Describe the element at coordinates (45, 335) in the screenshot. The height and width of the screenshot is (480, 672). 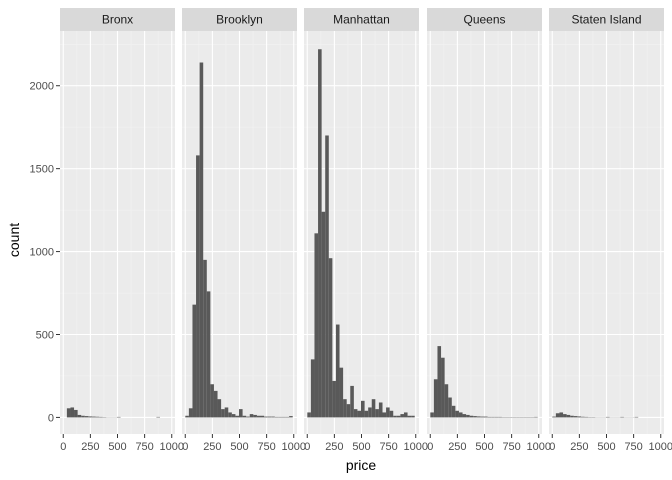
I see `y-tick-label: 500` at that location.